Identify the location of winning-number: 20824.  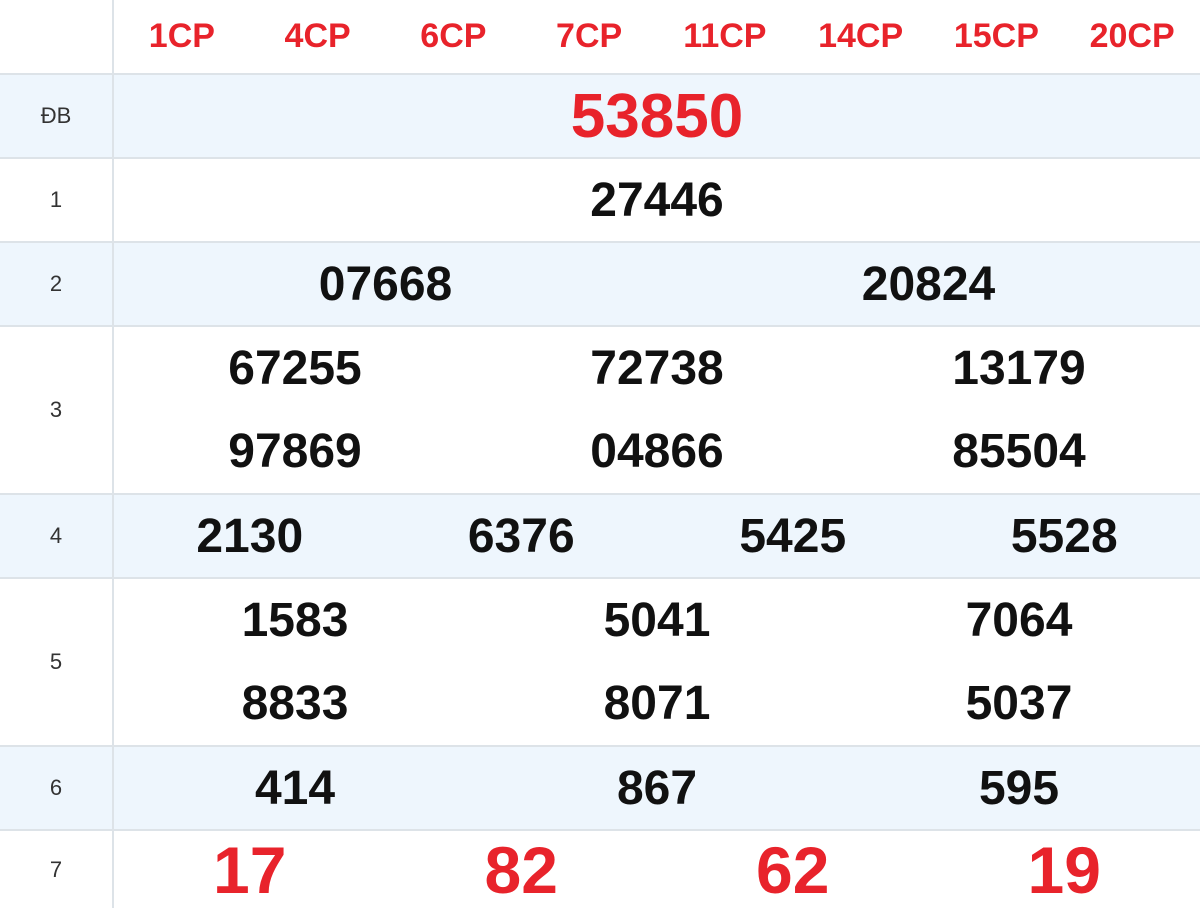
(928, 284).